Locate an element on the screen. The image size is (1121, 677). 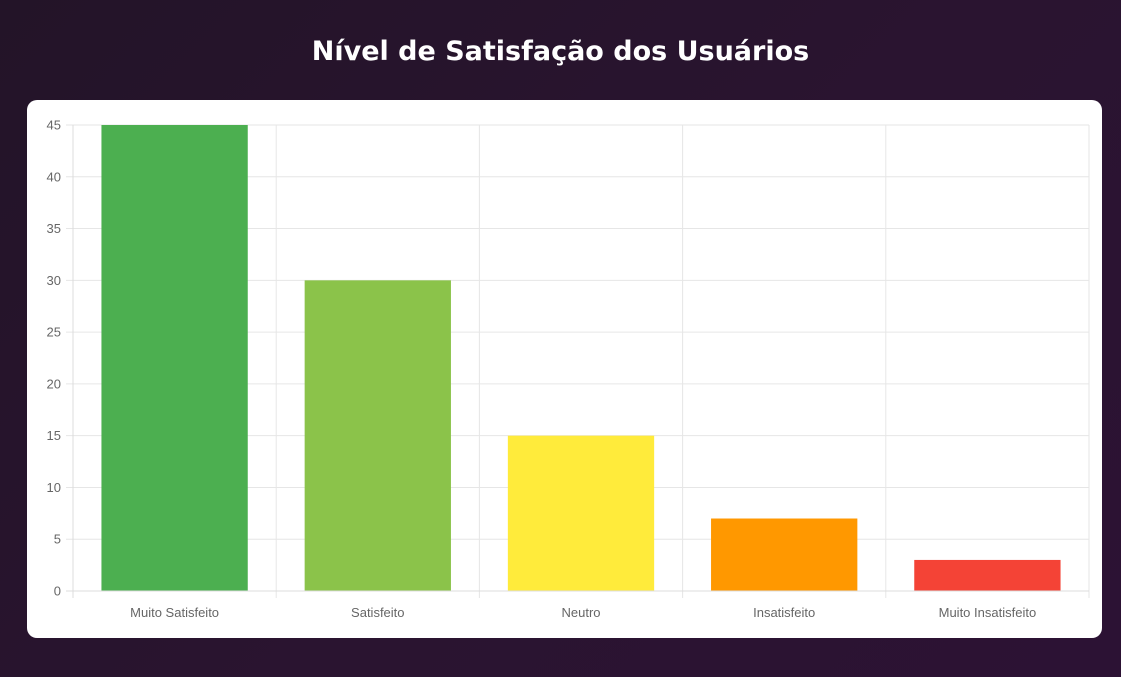
y-tick-label: 0 is located at coordinates (57, 591).